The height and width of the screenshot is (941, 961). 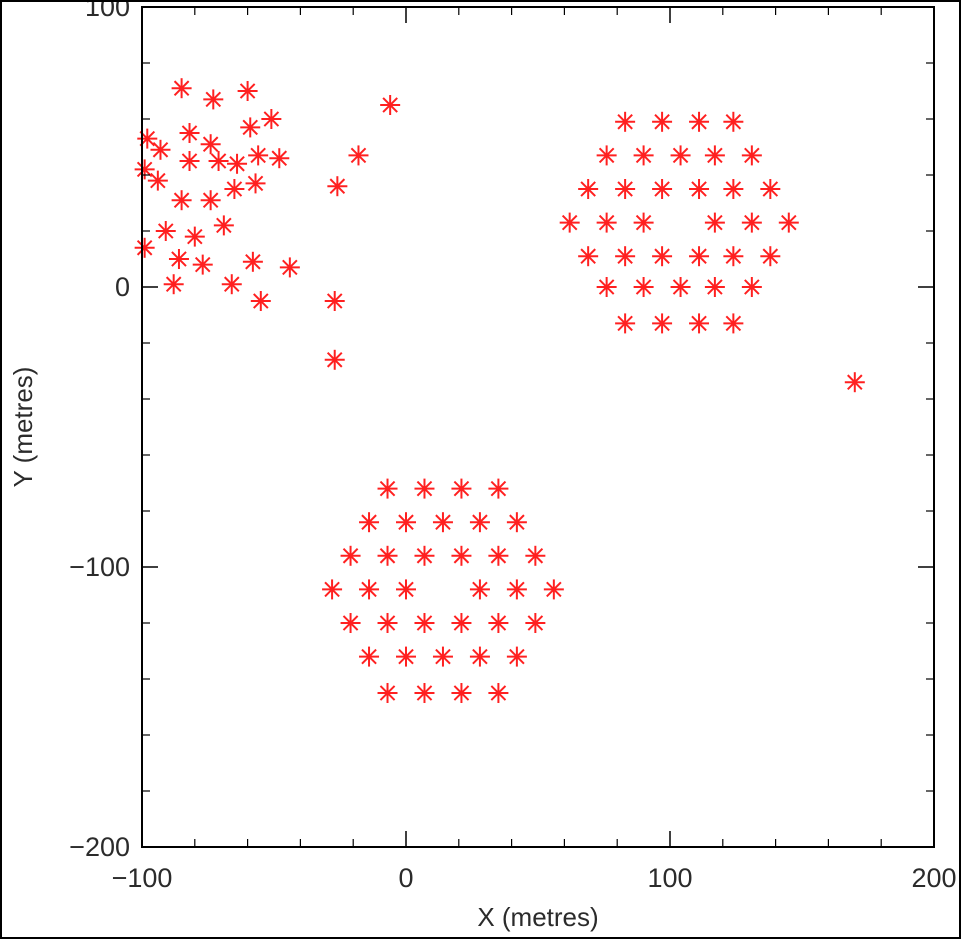 I want to click on x-tick-label: −100, so click(x=142, y=878).